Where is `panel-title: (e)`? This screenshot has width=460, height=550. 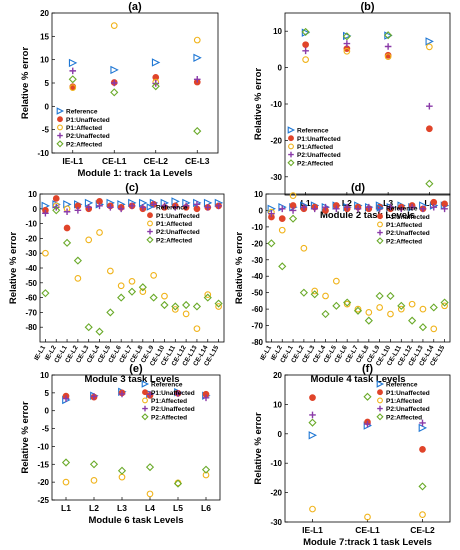 panel-title: (e) is located at coordinates (136, 369).